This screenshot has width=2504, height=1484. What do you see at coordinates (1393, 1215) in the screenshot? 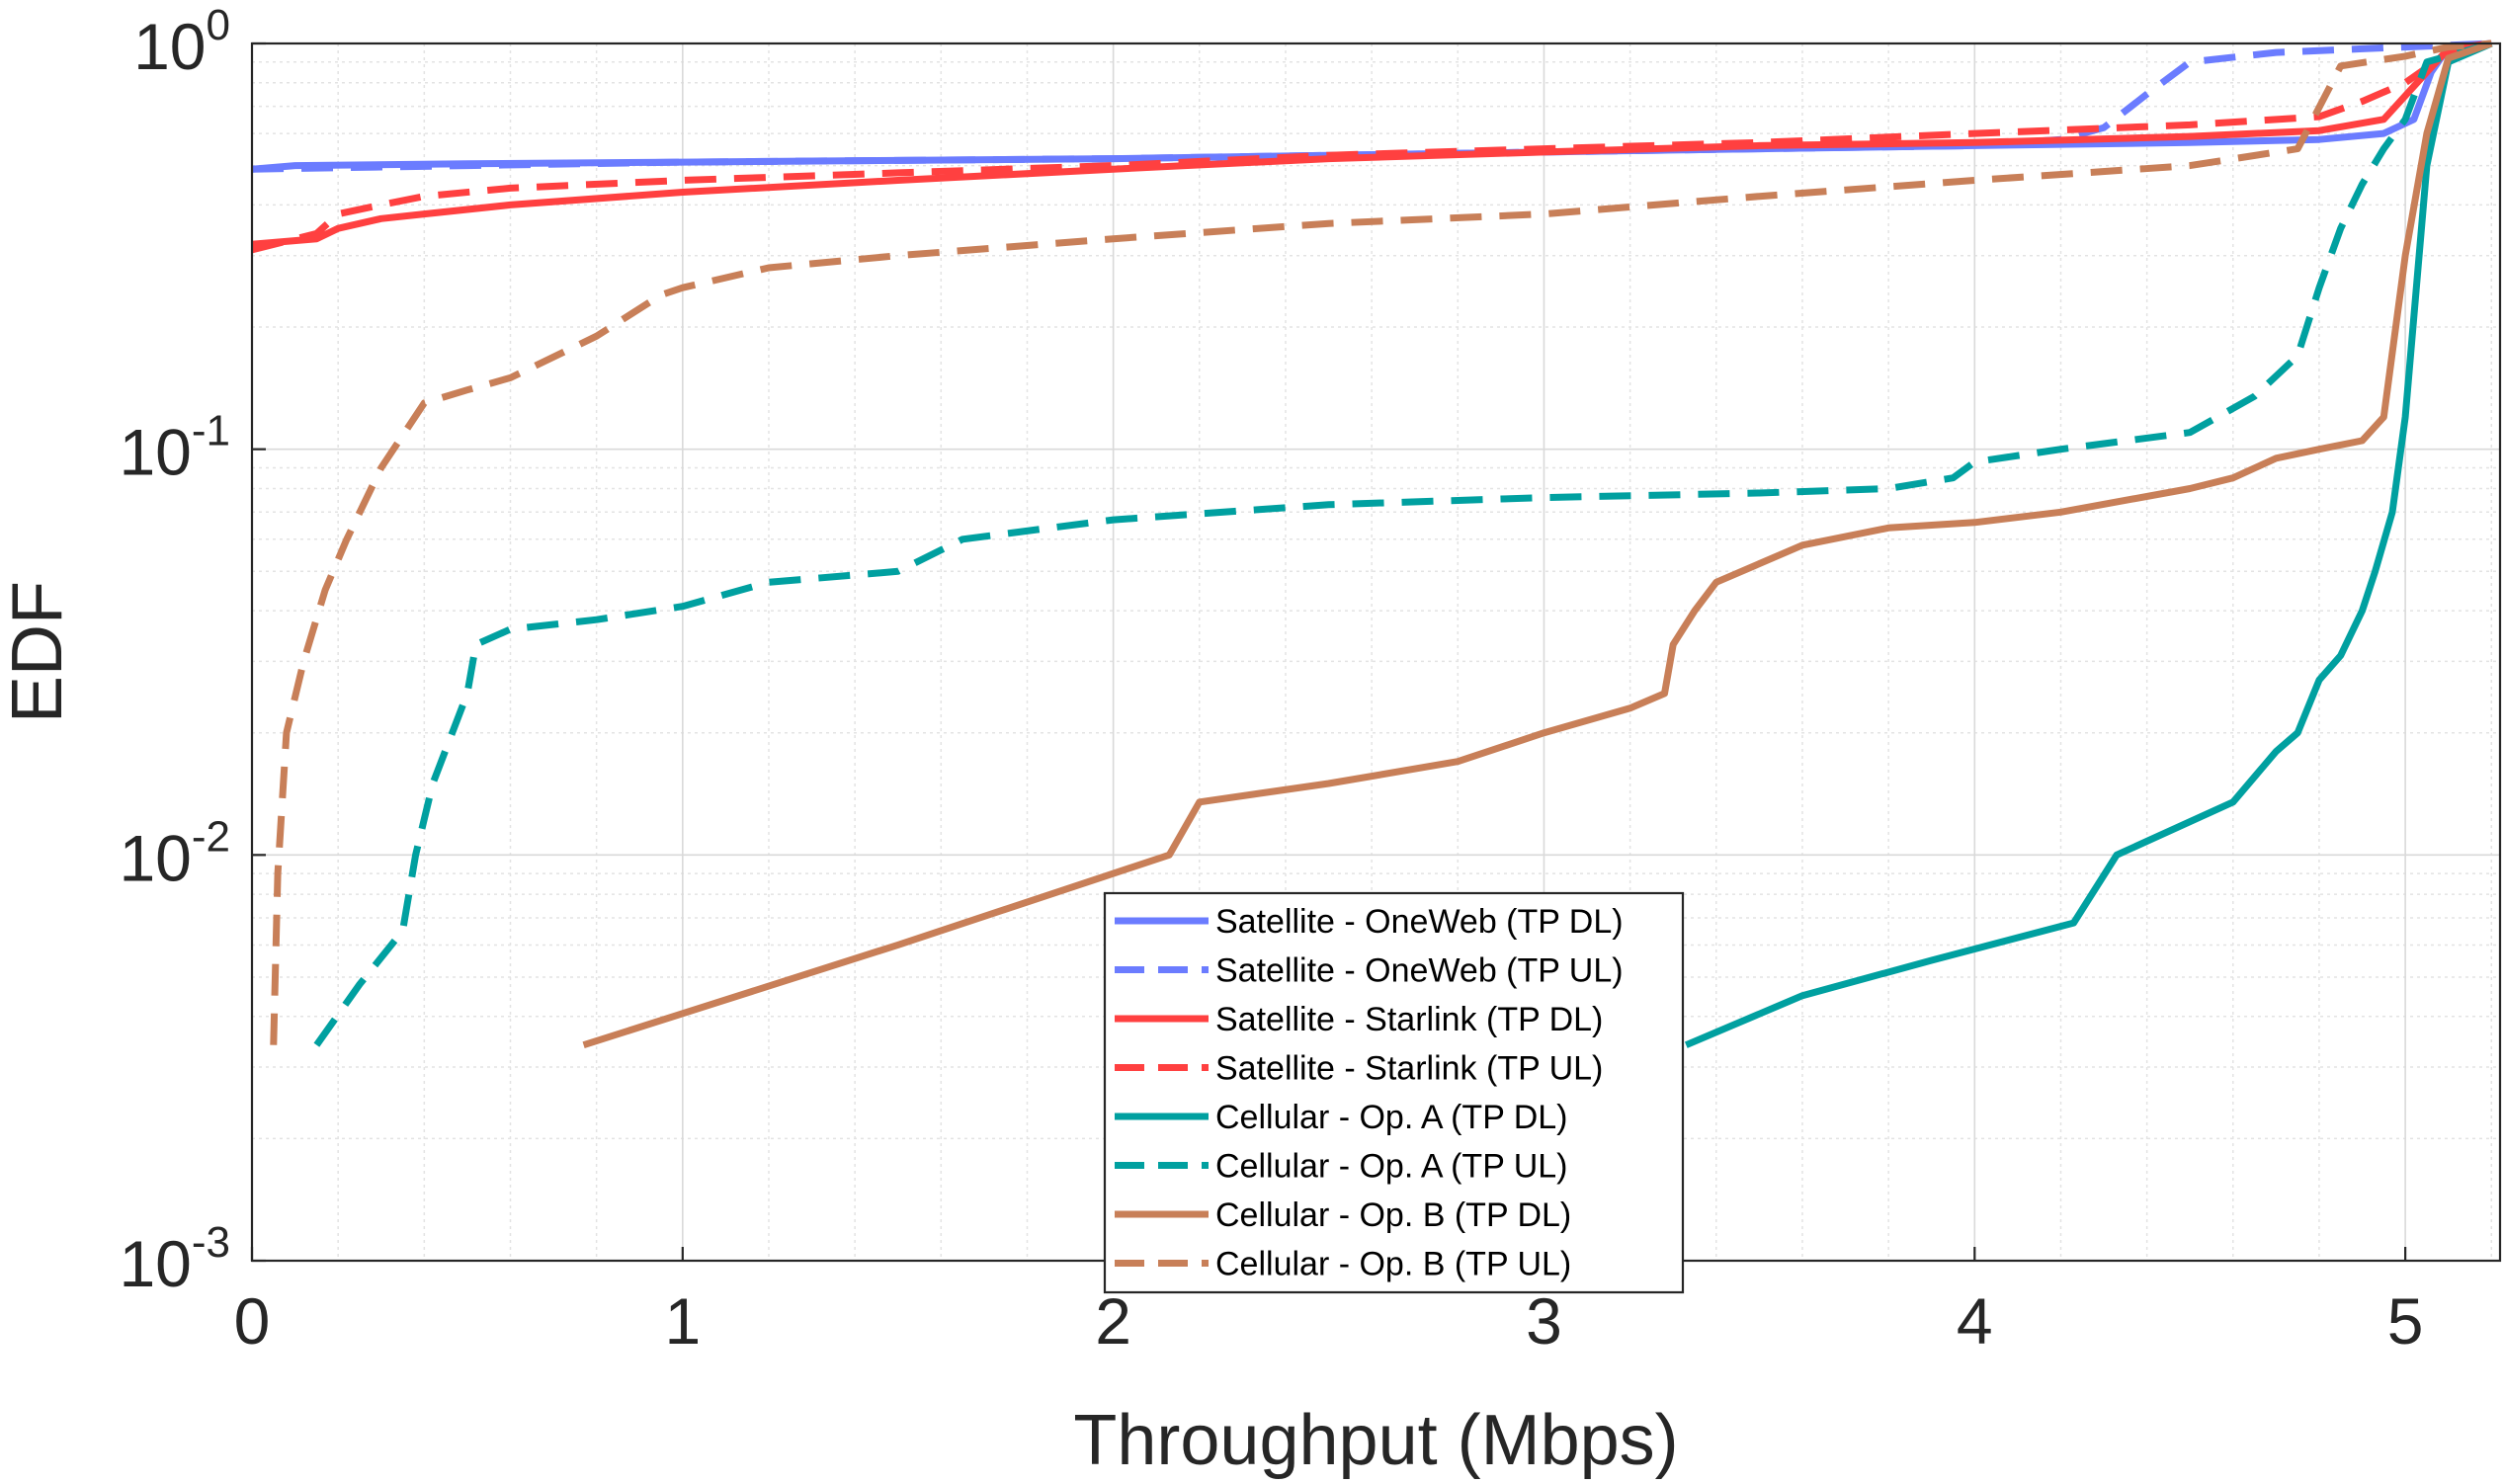
I see `legend-label: Cellular - Op. B (TP DL)` at bounding box center [1393, 1215].